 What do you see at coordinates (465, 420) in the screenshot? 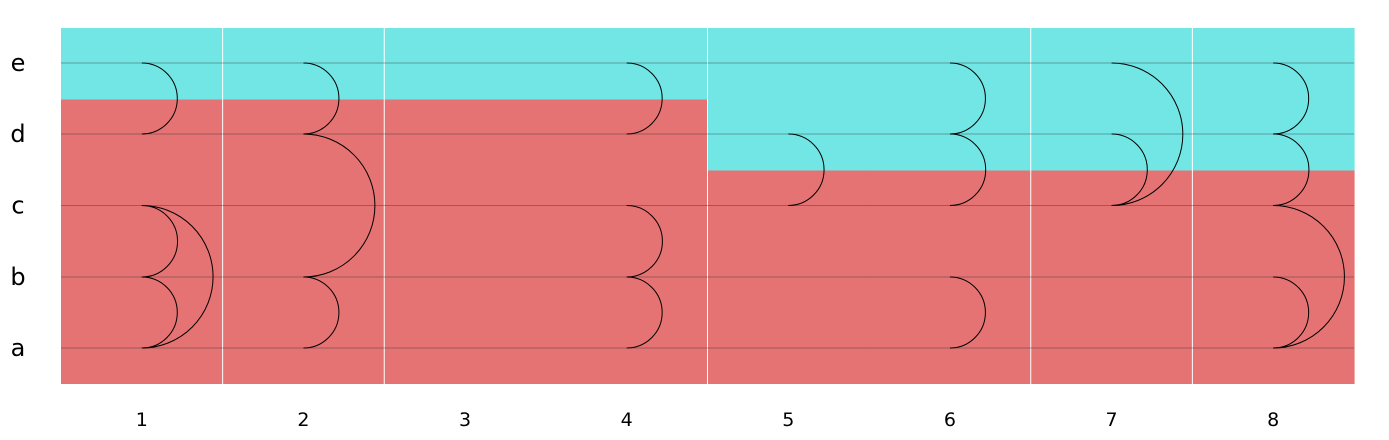
I see `column-label-3: 3` at bounding box center [465, 420].